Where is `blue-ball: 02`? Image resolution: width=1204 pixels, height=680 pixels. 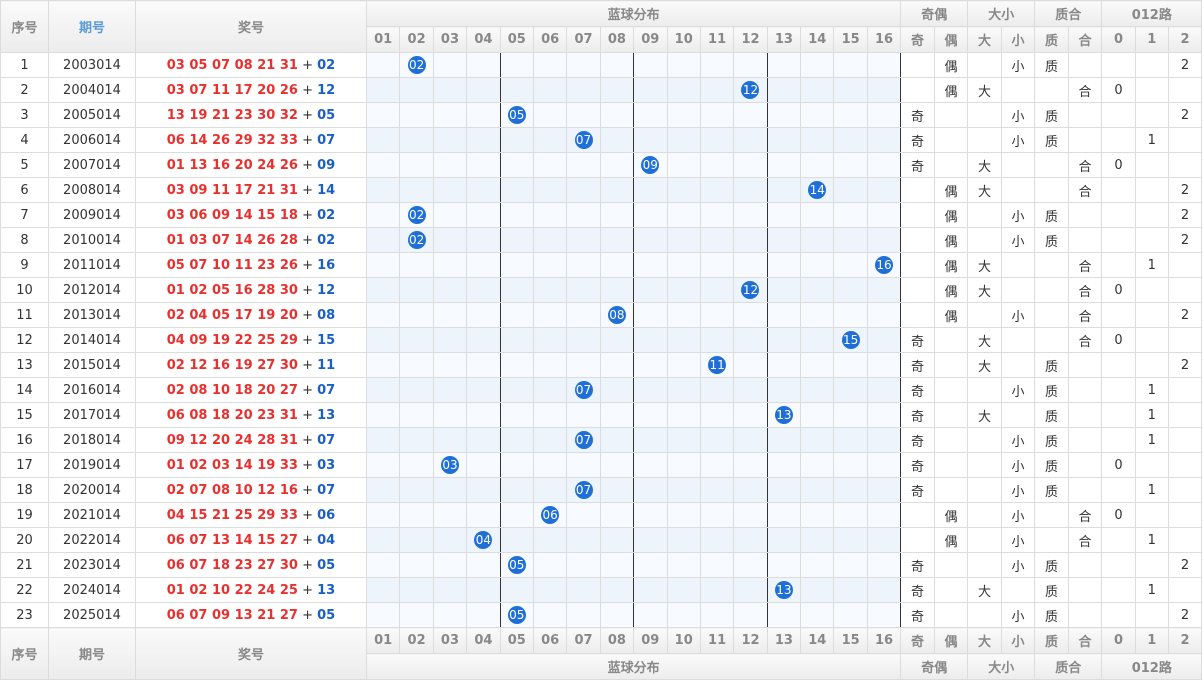
blue-ball: 02 is located at coordinates (326, 65).